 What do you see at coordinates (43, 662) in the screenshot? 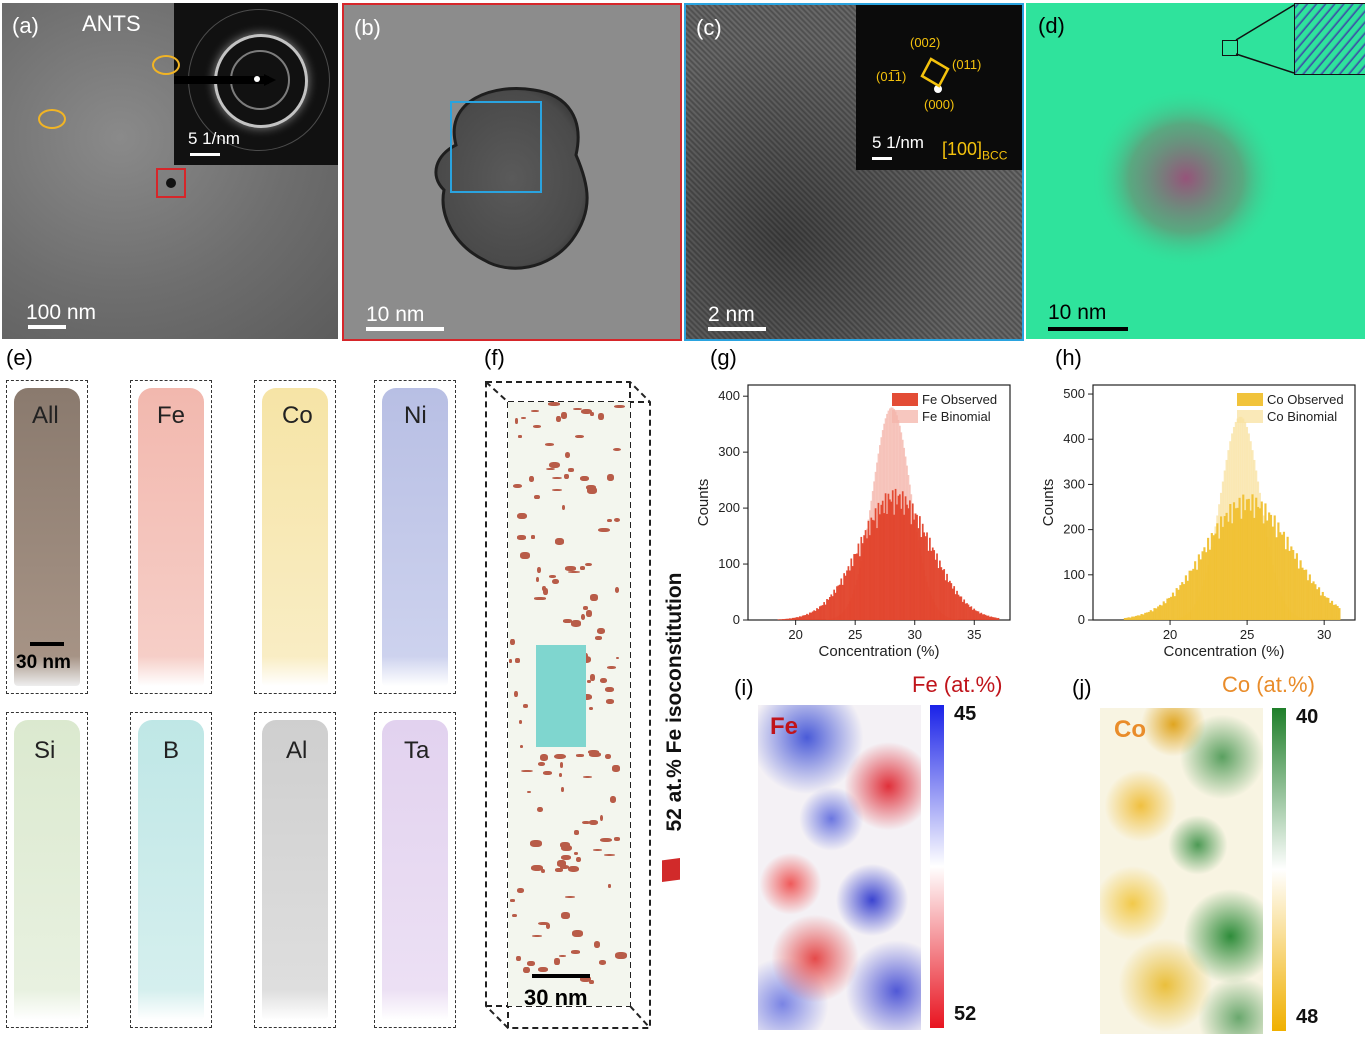
I see `panel-e-scalebar-label: 30 nm` at bounding box center [43, 662].